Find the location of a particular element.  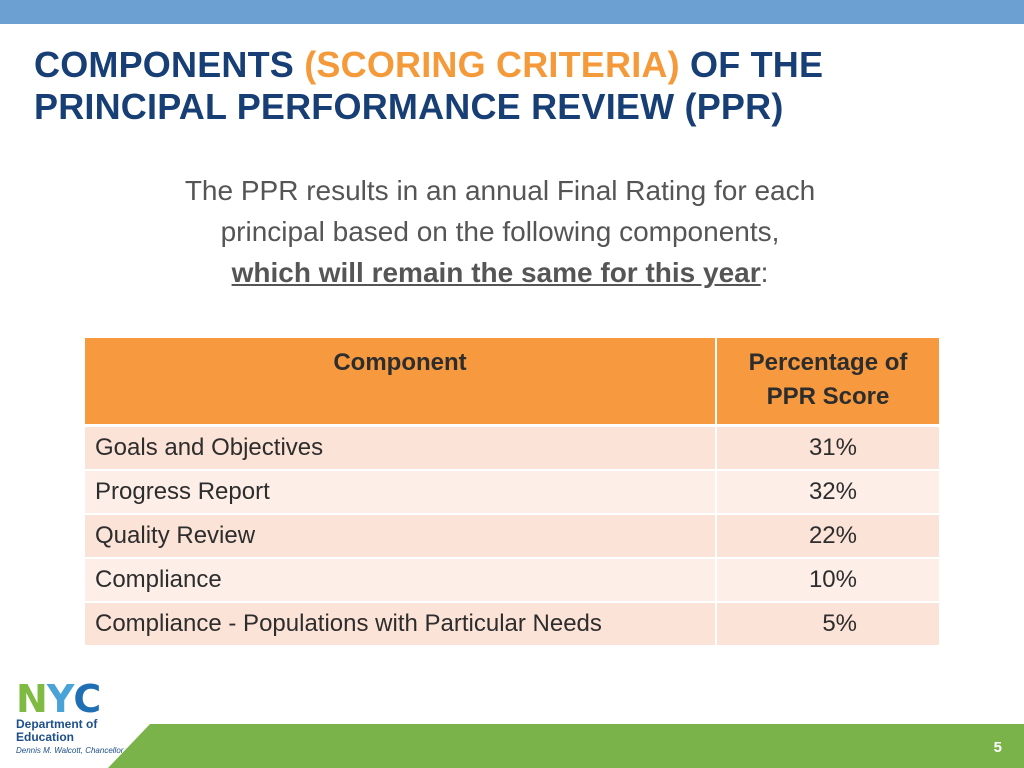

top-accent-bar is located at coordinates (512, 12).